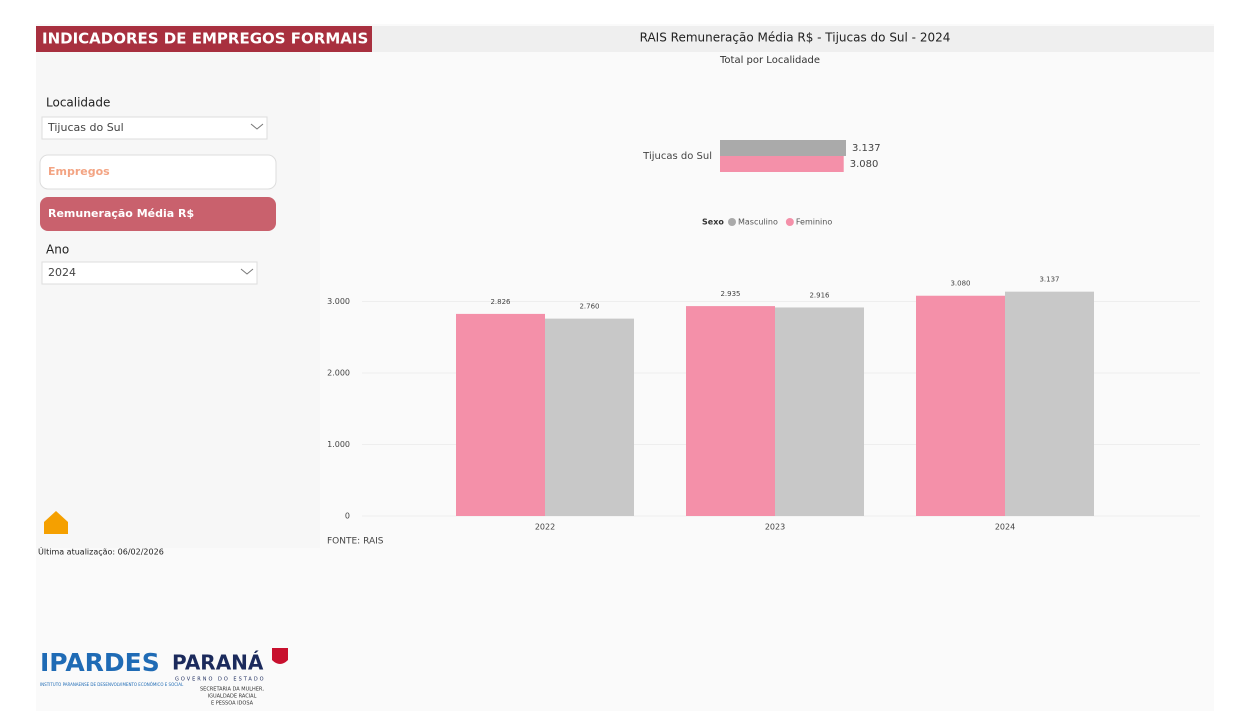 The image size is (1234, 711). I want to click on button-active, so click(158, 214).